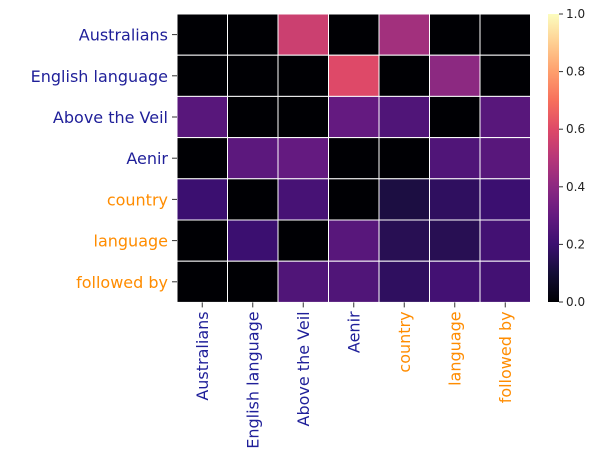 This screenshot has width=609, height=471. Describe the element at coordinates (553, 158) in the screenshot. I see `colorbar-gradient` at that location.